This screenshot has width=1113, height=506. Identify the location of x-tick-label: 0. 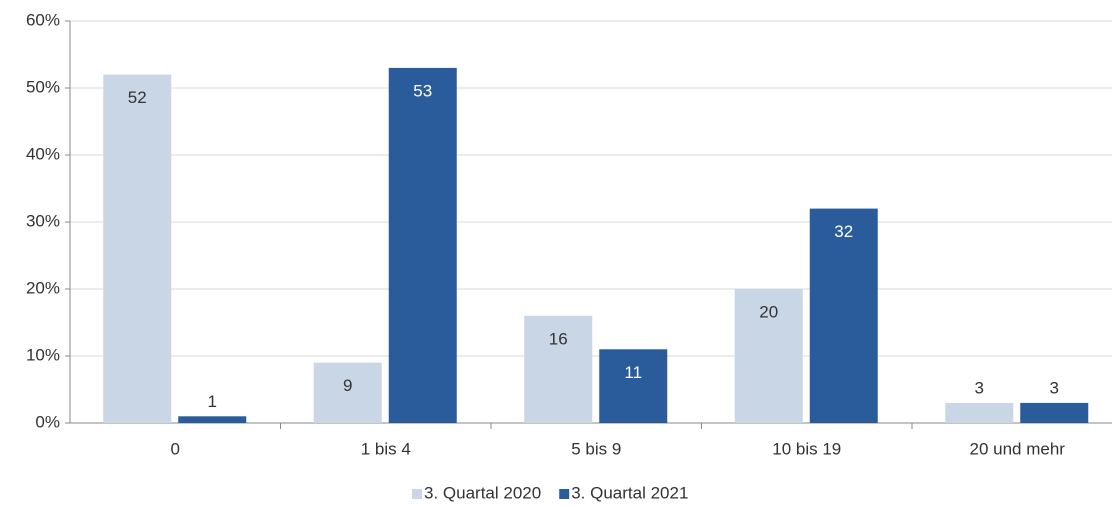
(175, 448).